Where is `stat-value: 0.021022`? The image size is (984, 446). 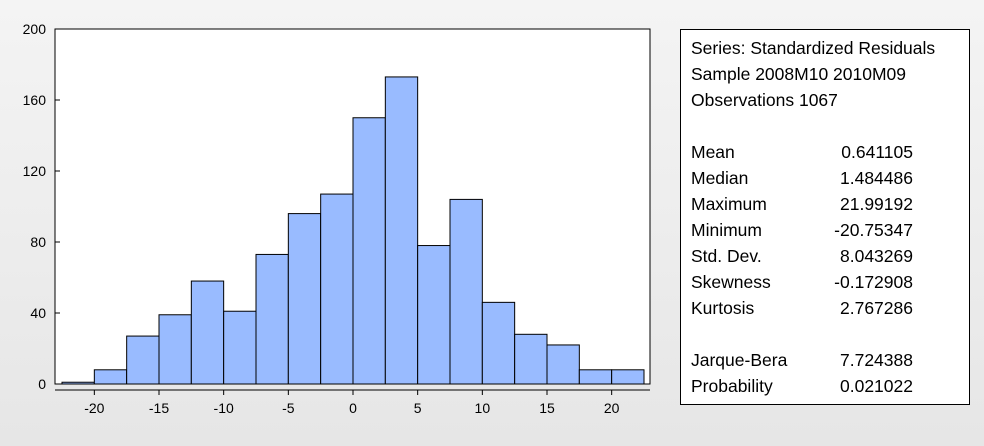 stat-value: 0.021022 is located at coordinates (876, 386).